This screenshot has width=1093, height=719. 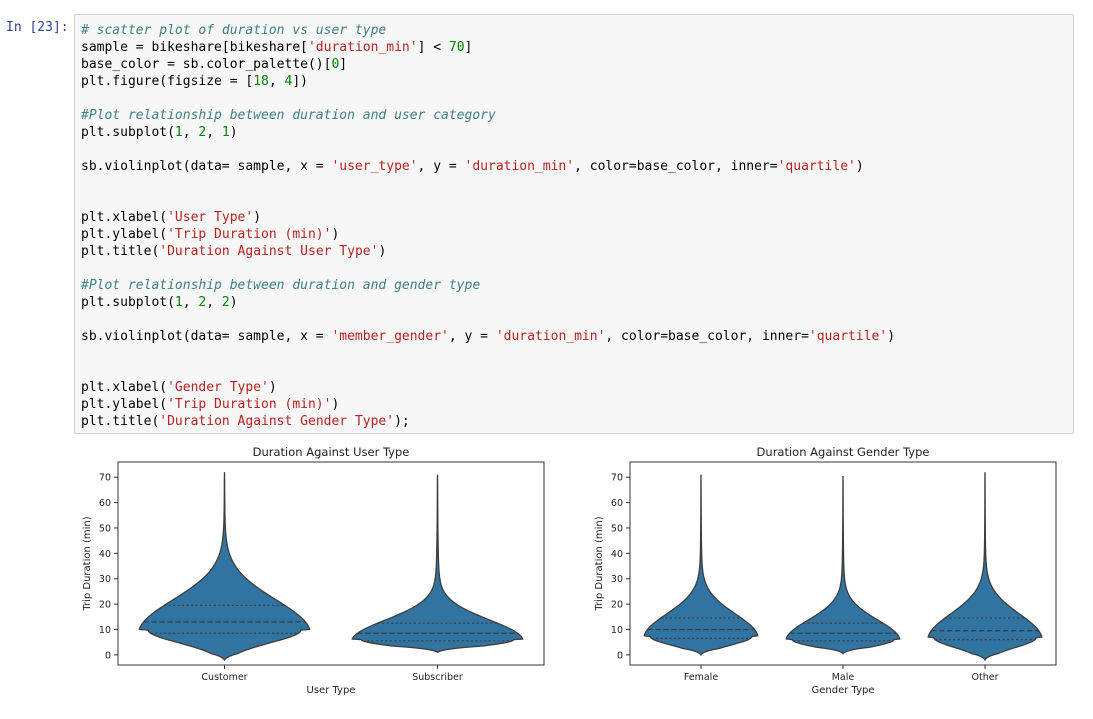 What do you see at coordinates (218, 387) in the screenshot?
I see `code-token: 'Gender Type'` at bounding box center [218, 387].